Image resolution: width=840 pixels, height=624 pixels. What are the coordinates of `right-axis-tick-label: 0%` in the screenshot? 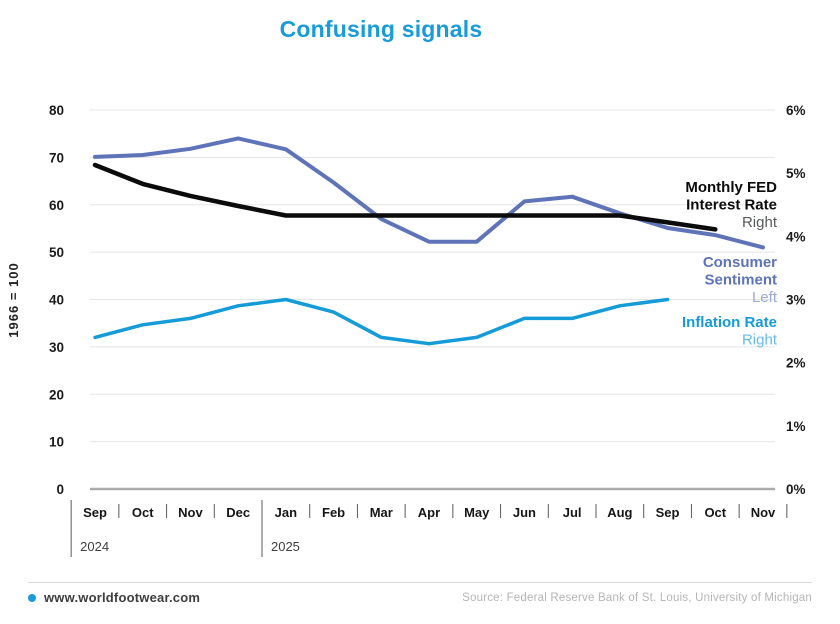 It's located at (796, 489).